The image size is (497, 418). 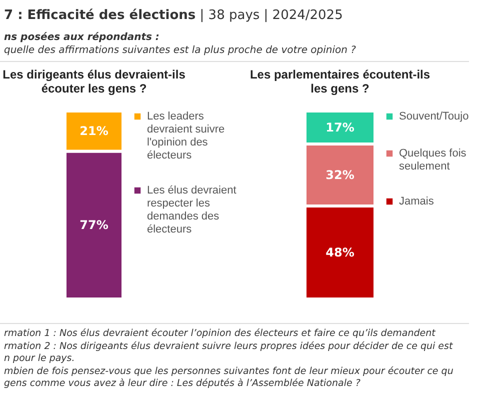 What do you see at coordinates (94, 225) in the screenshot?
I see `data-label: 77%` at bounding box center [94, 225].